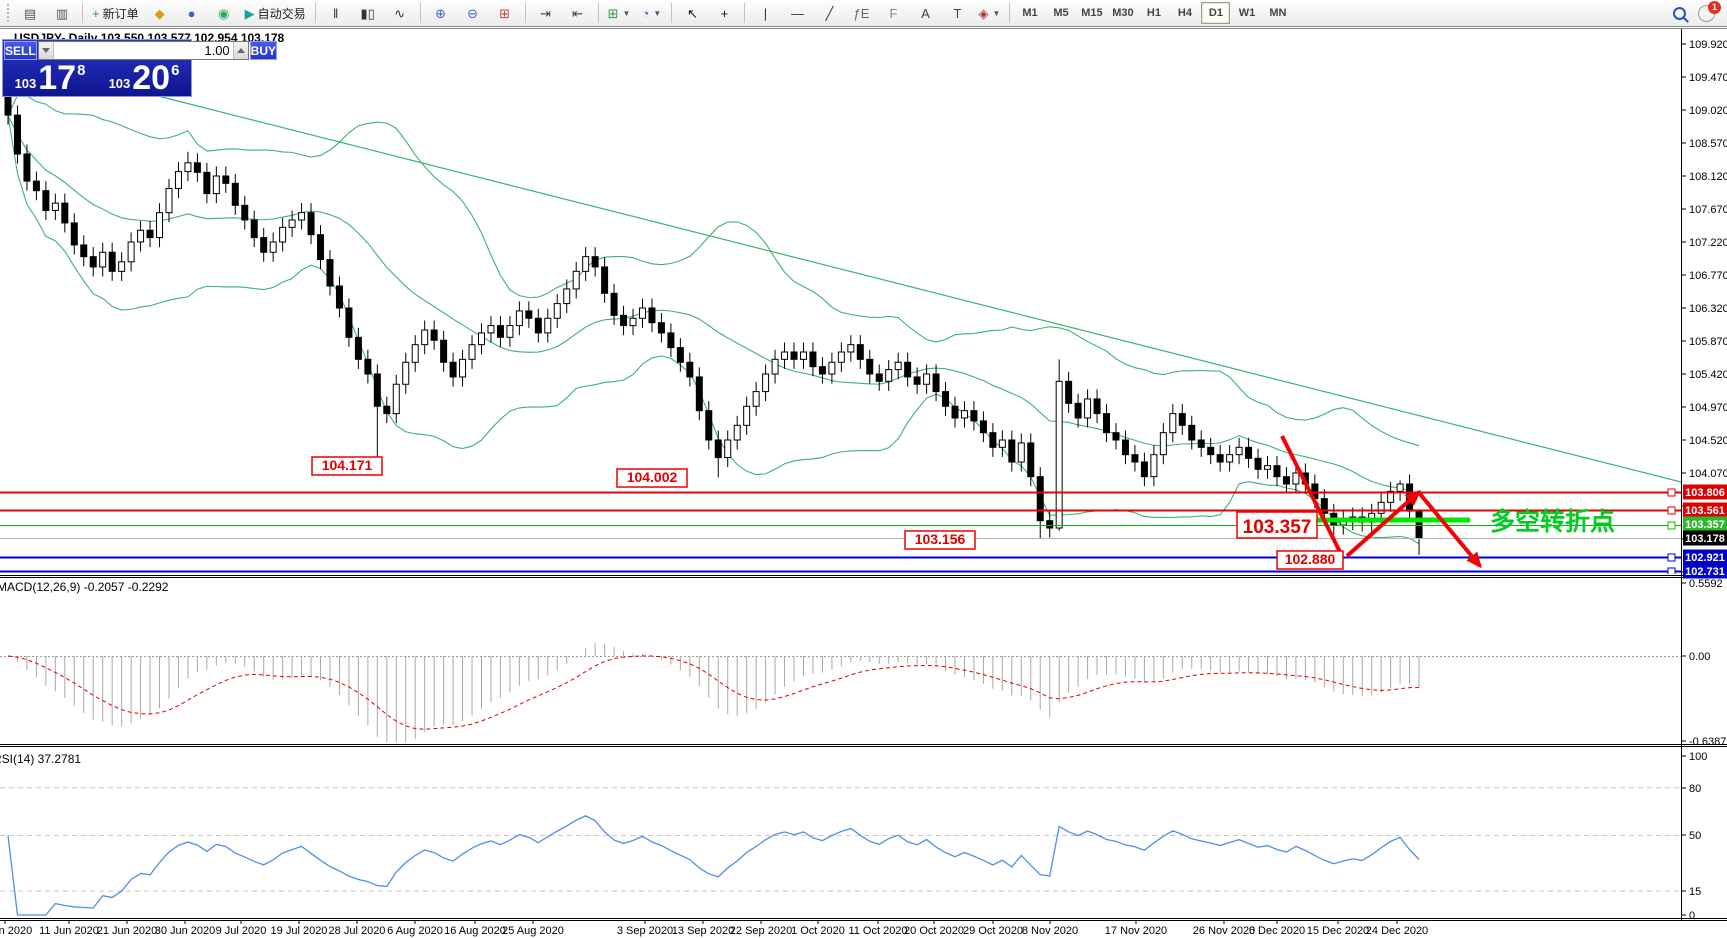 Image resolution: width=1727 pixels, height=938 pixels. Describe the element at coordinates (619, 13) in the screenshot. I see `add-indicator-button: ⊞ ▼` at that location.